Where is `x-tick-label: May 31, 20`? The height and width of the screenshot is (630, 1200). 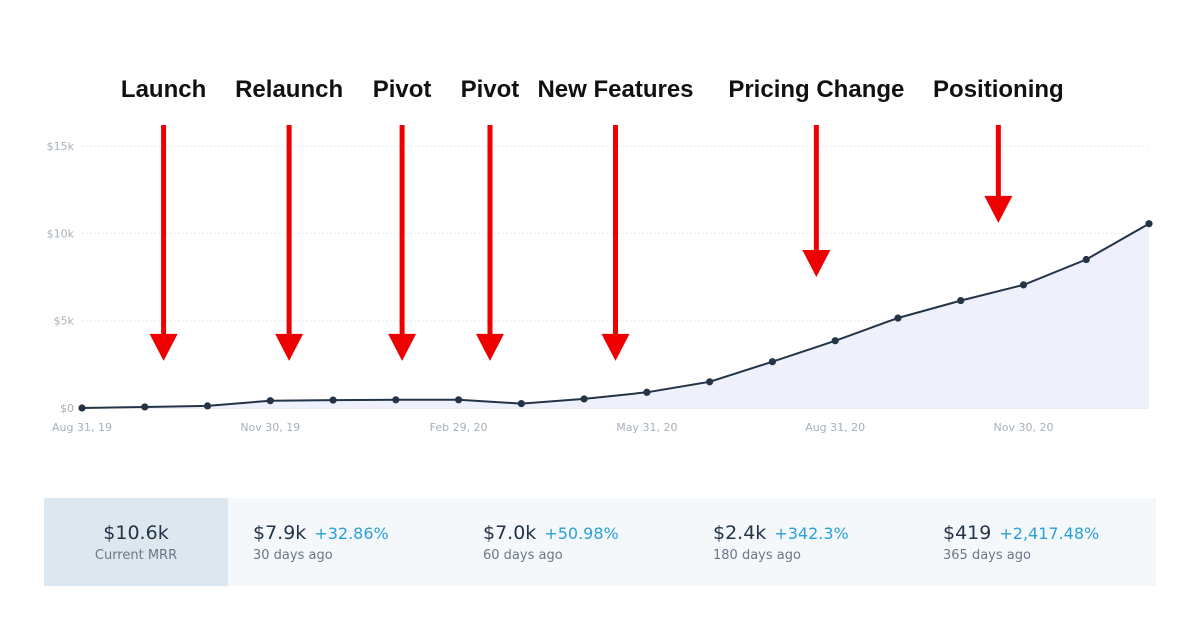 x-tick-label: May 31, 20 is located at coordinates (646, 427).